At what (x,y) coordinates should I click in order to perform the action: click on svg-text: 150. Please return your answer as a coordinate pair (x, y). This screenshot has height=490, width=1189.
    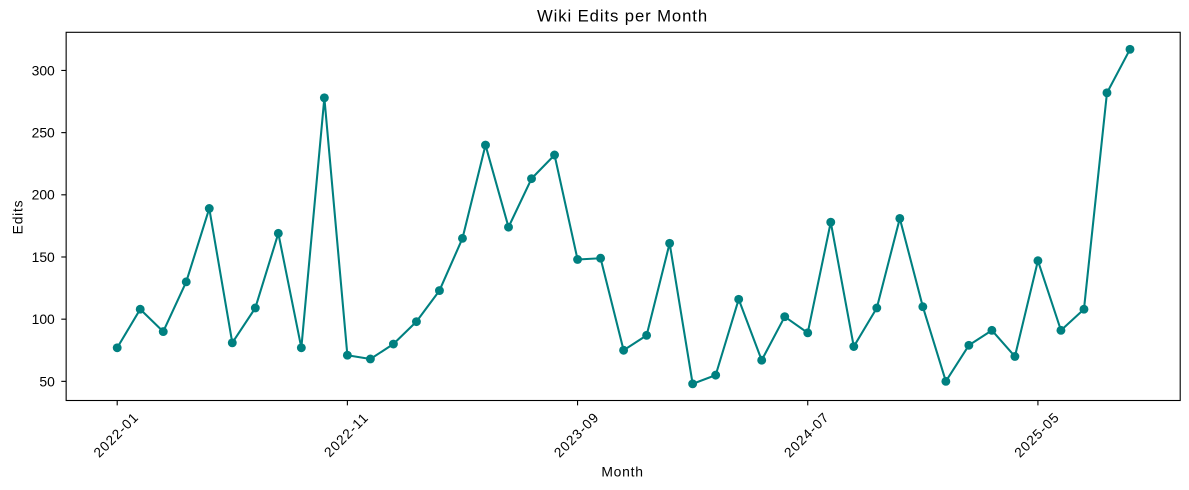
    Looking at the image, I should click on (43, 257).